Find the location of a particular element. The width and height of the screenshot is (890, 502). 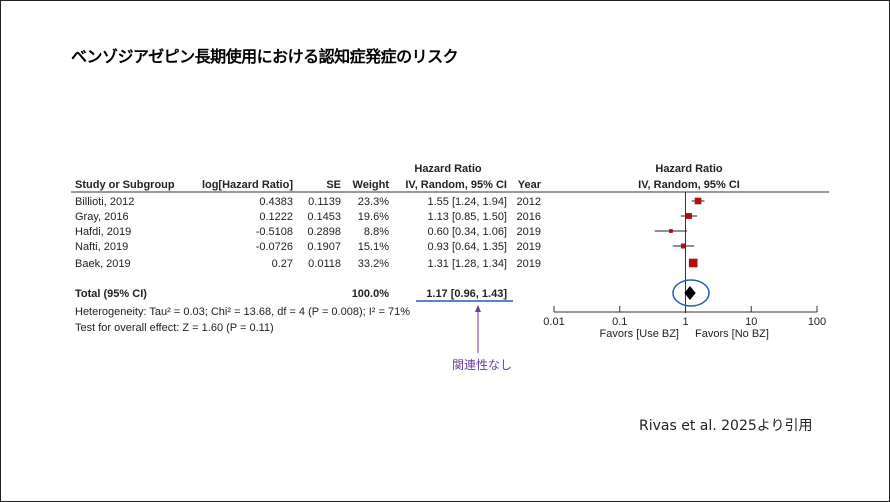

total-ci: 1.17 [0.96, 1.43] is located at coordinates (466, 294).